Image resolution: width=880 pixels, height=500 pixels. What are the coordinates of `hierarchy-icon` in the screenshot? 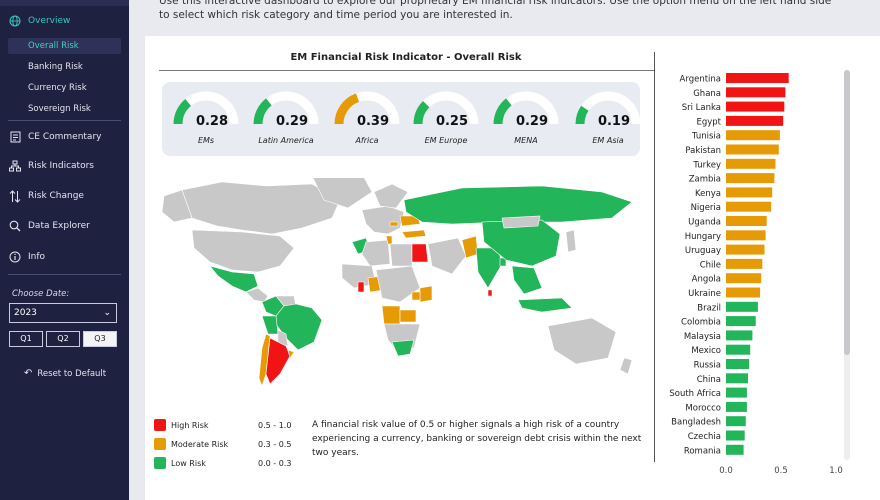 It's located at (15, 166).